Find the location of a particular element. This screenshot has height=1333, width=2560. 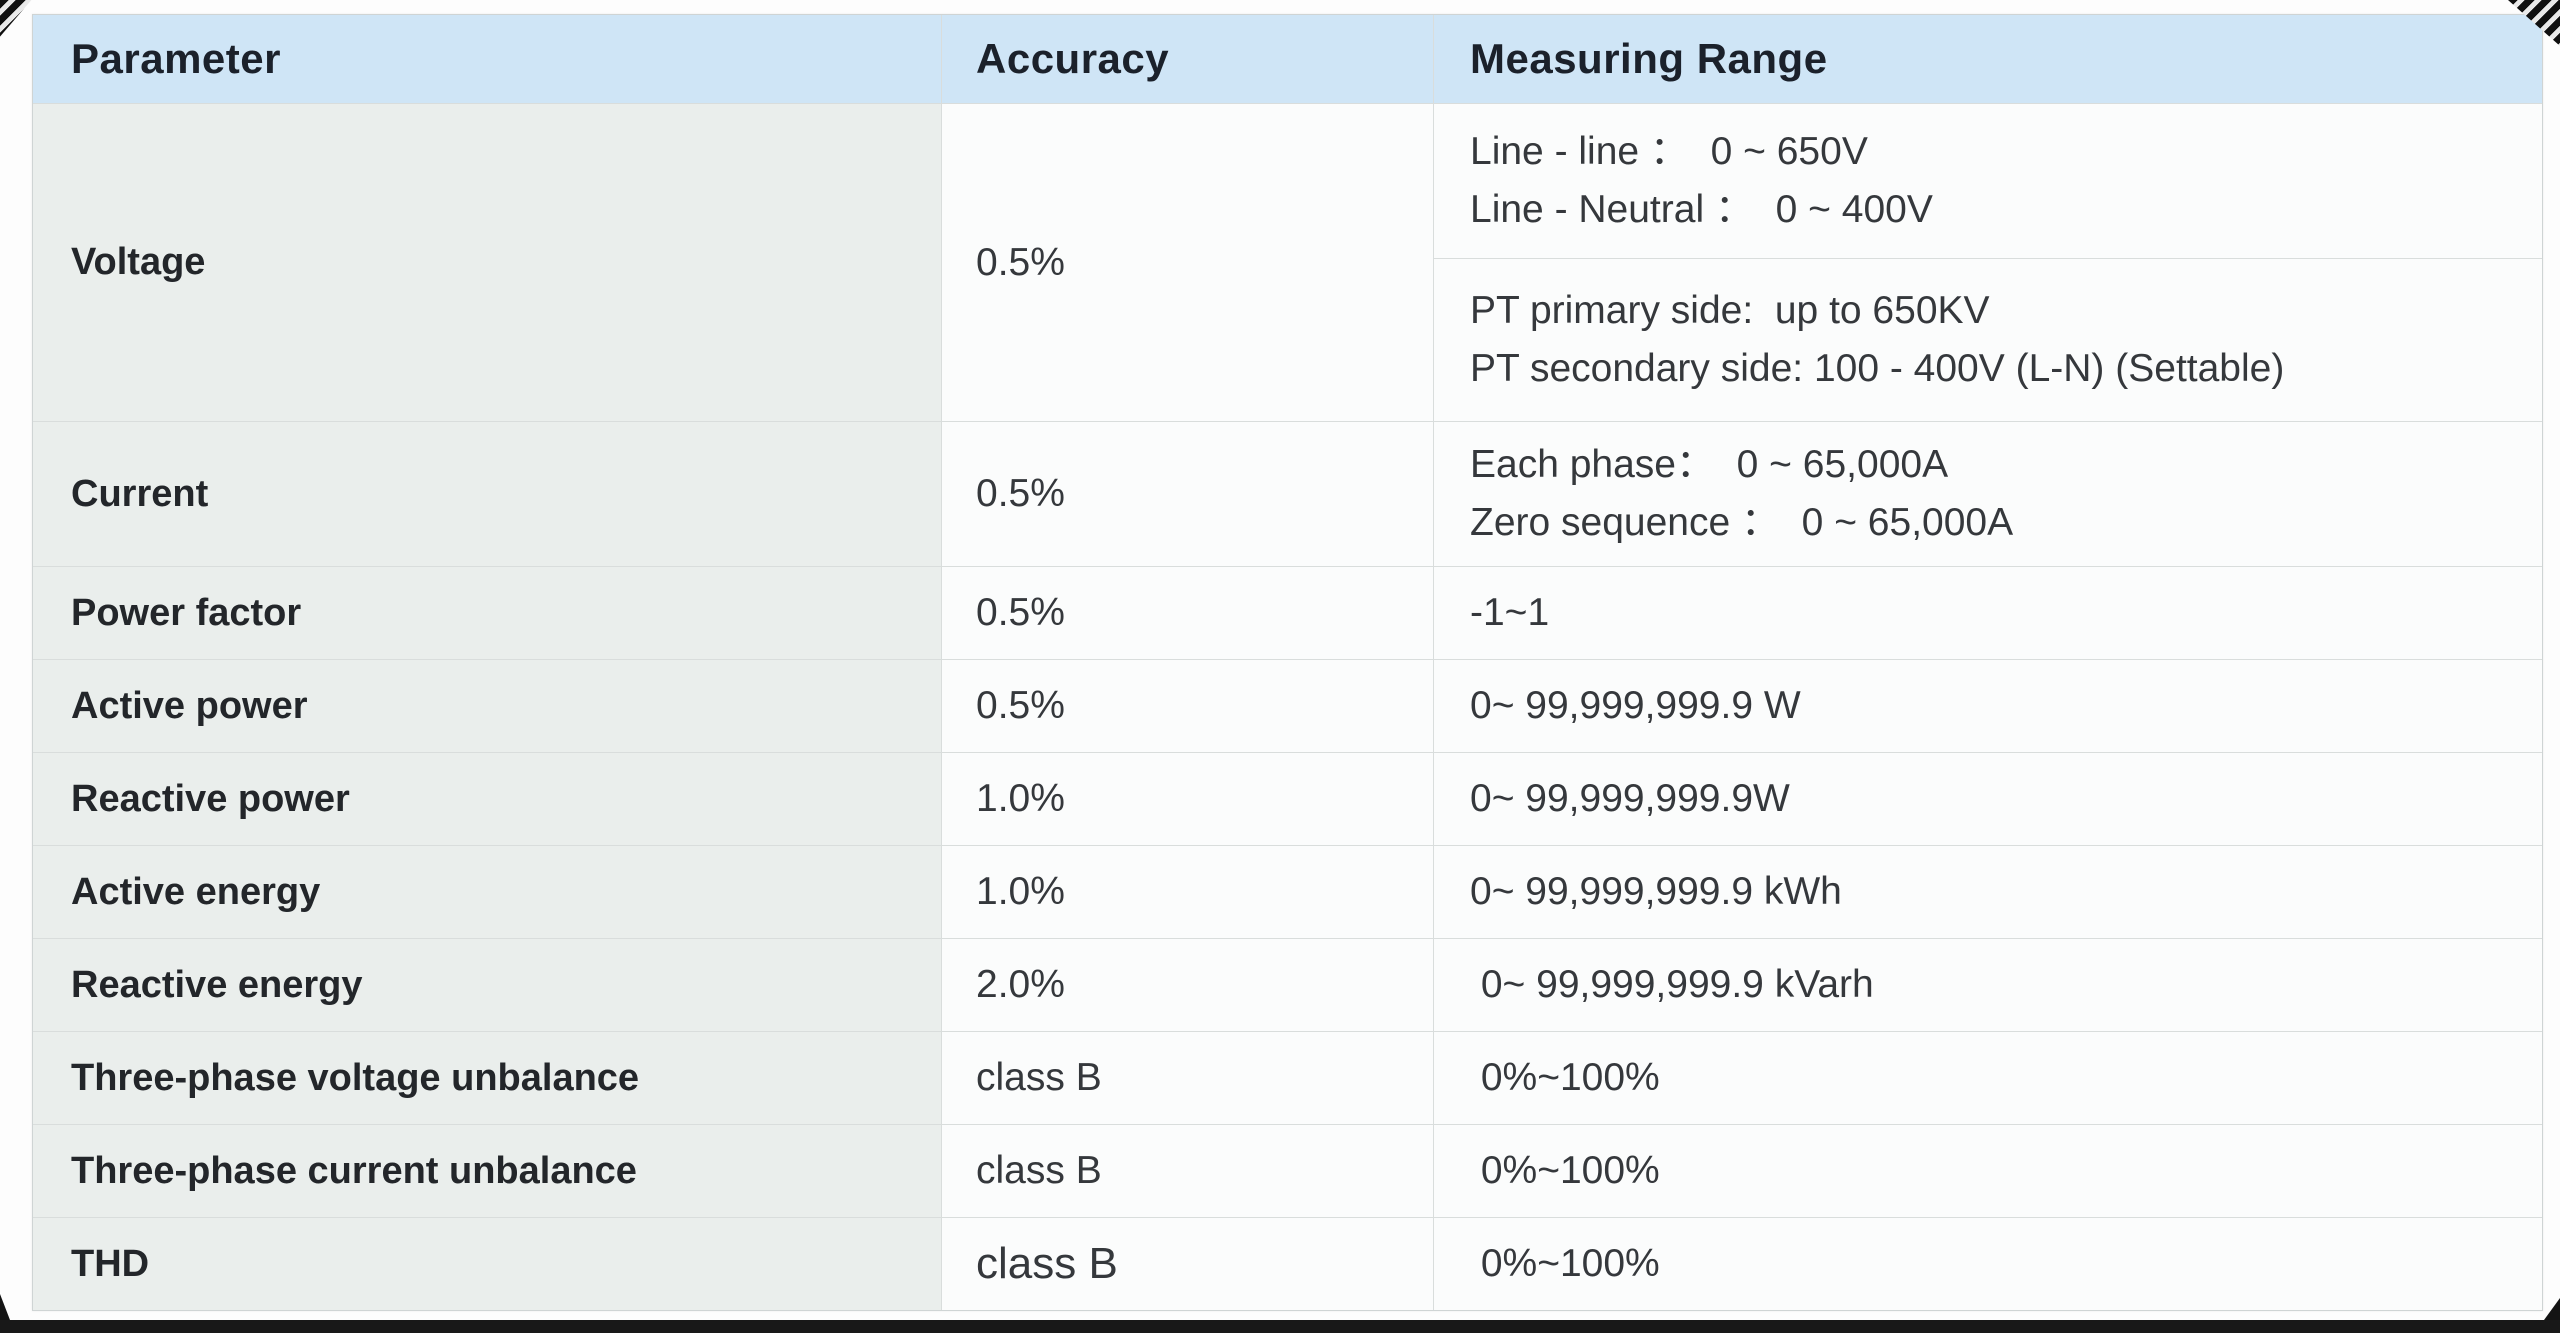

param-cell: Active energy is located at coordinates (487, 892).